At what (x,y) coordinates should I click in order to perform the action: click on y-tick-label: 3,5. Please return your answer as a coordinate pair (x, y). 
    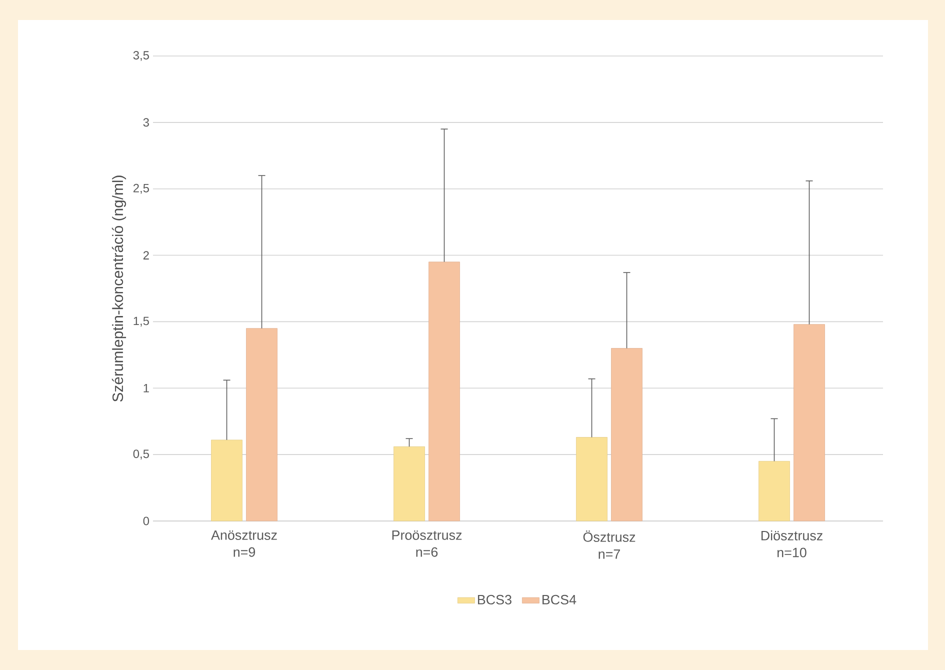
    Looking at the image, I should click on (141, 56).